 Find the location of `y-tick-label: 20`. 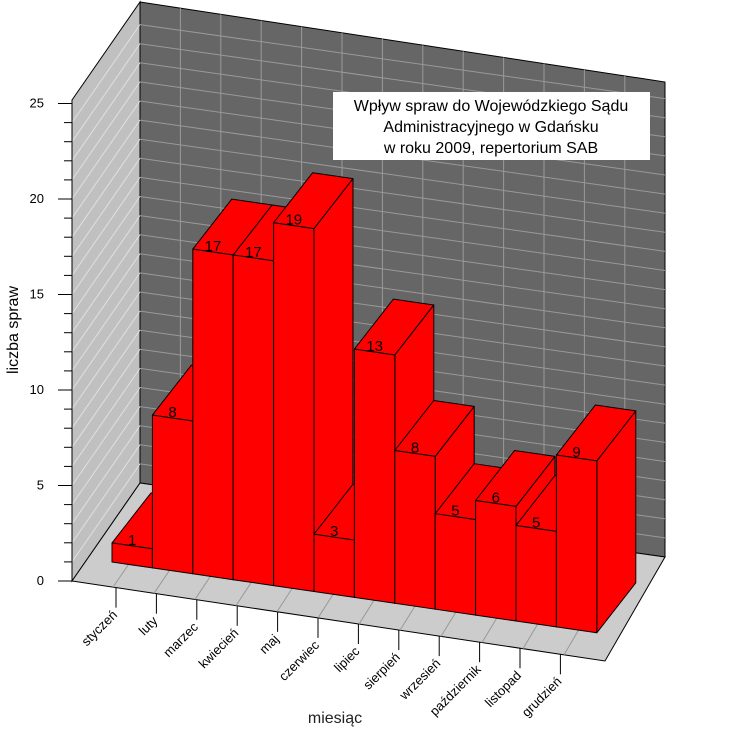

y-tick-label: 20 is located at coordinates (37, 198).